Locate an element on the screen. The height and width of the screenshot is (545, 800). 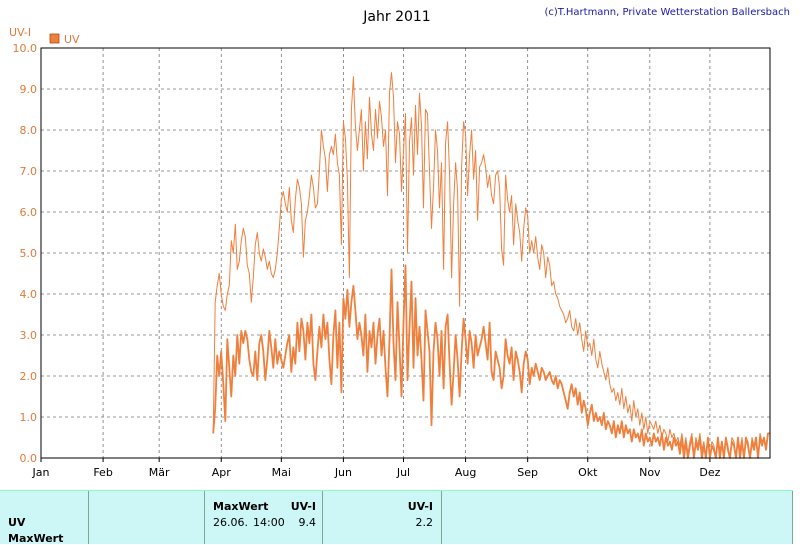
legend-swatch is located at coordinates (54, 38).